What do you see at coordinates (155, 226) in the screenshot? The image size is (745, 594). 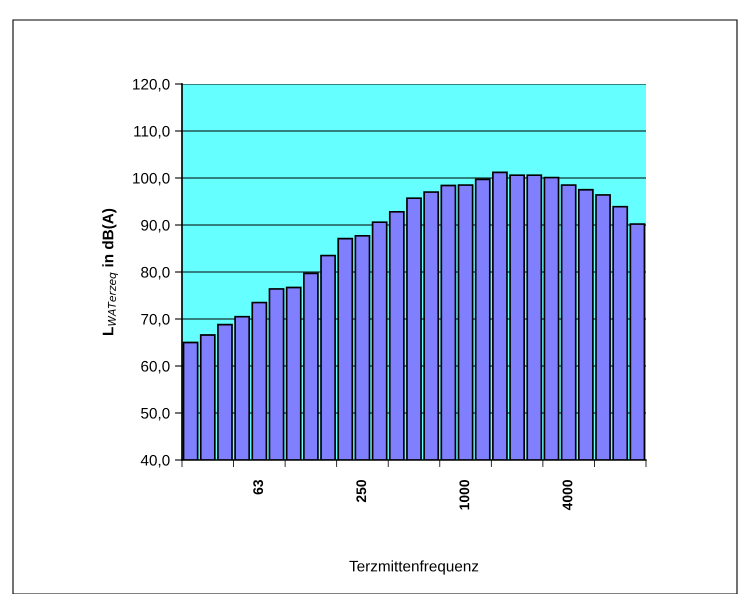 I see `y-tick-label: 90,0` at bounding box center [155, 226].